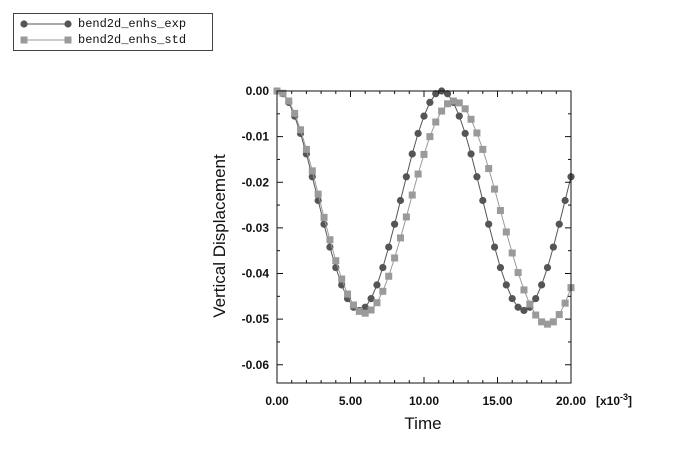 This screenshot has width=700, height=472. I want to click on legend-item-std: bend2d_enhs_std, so click(113, 40).